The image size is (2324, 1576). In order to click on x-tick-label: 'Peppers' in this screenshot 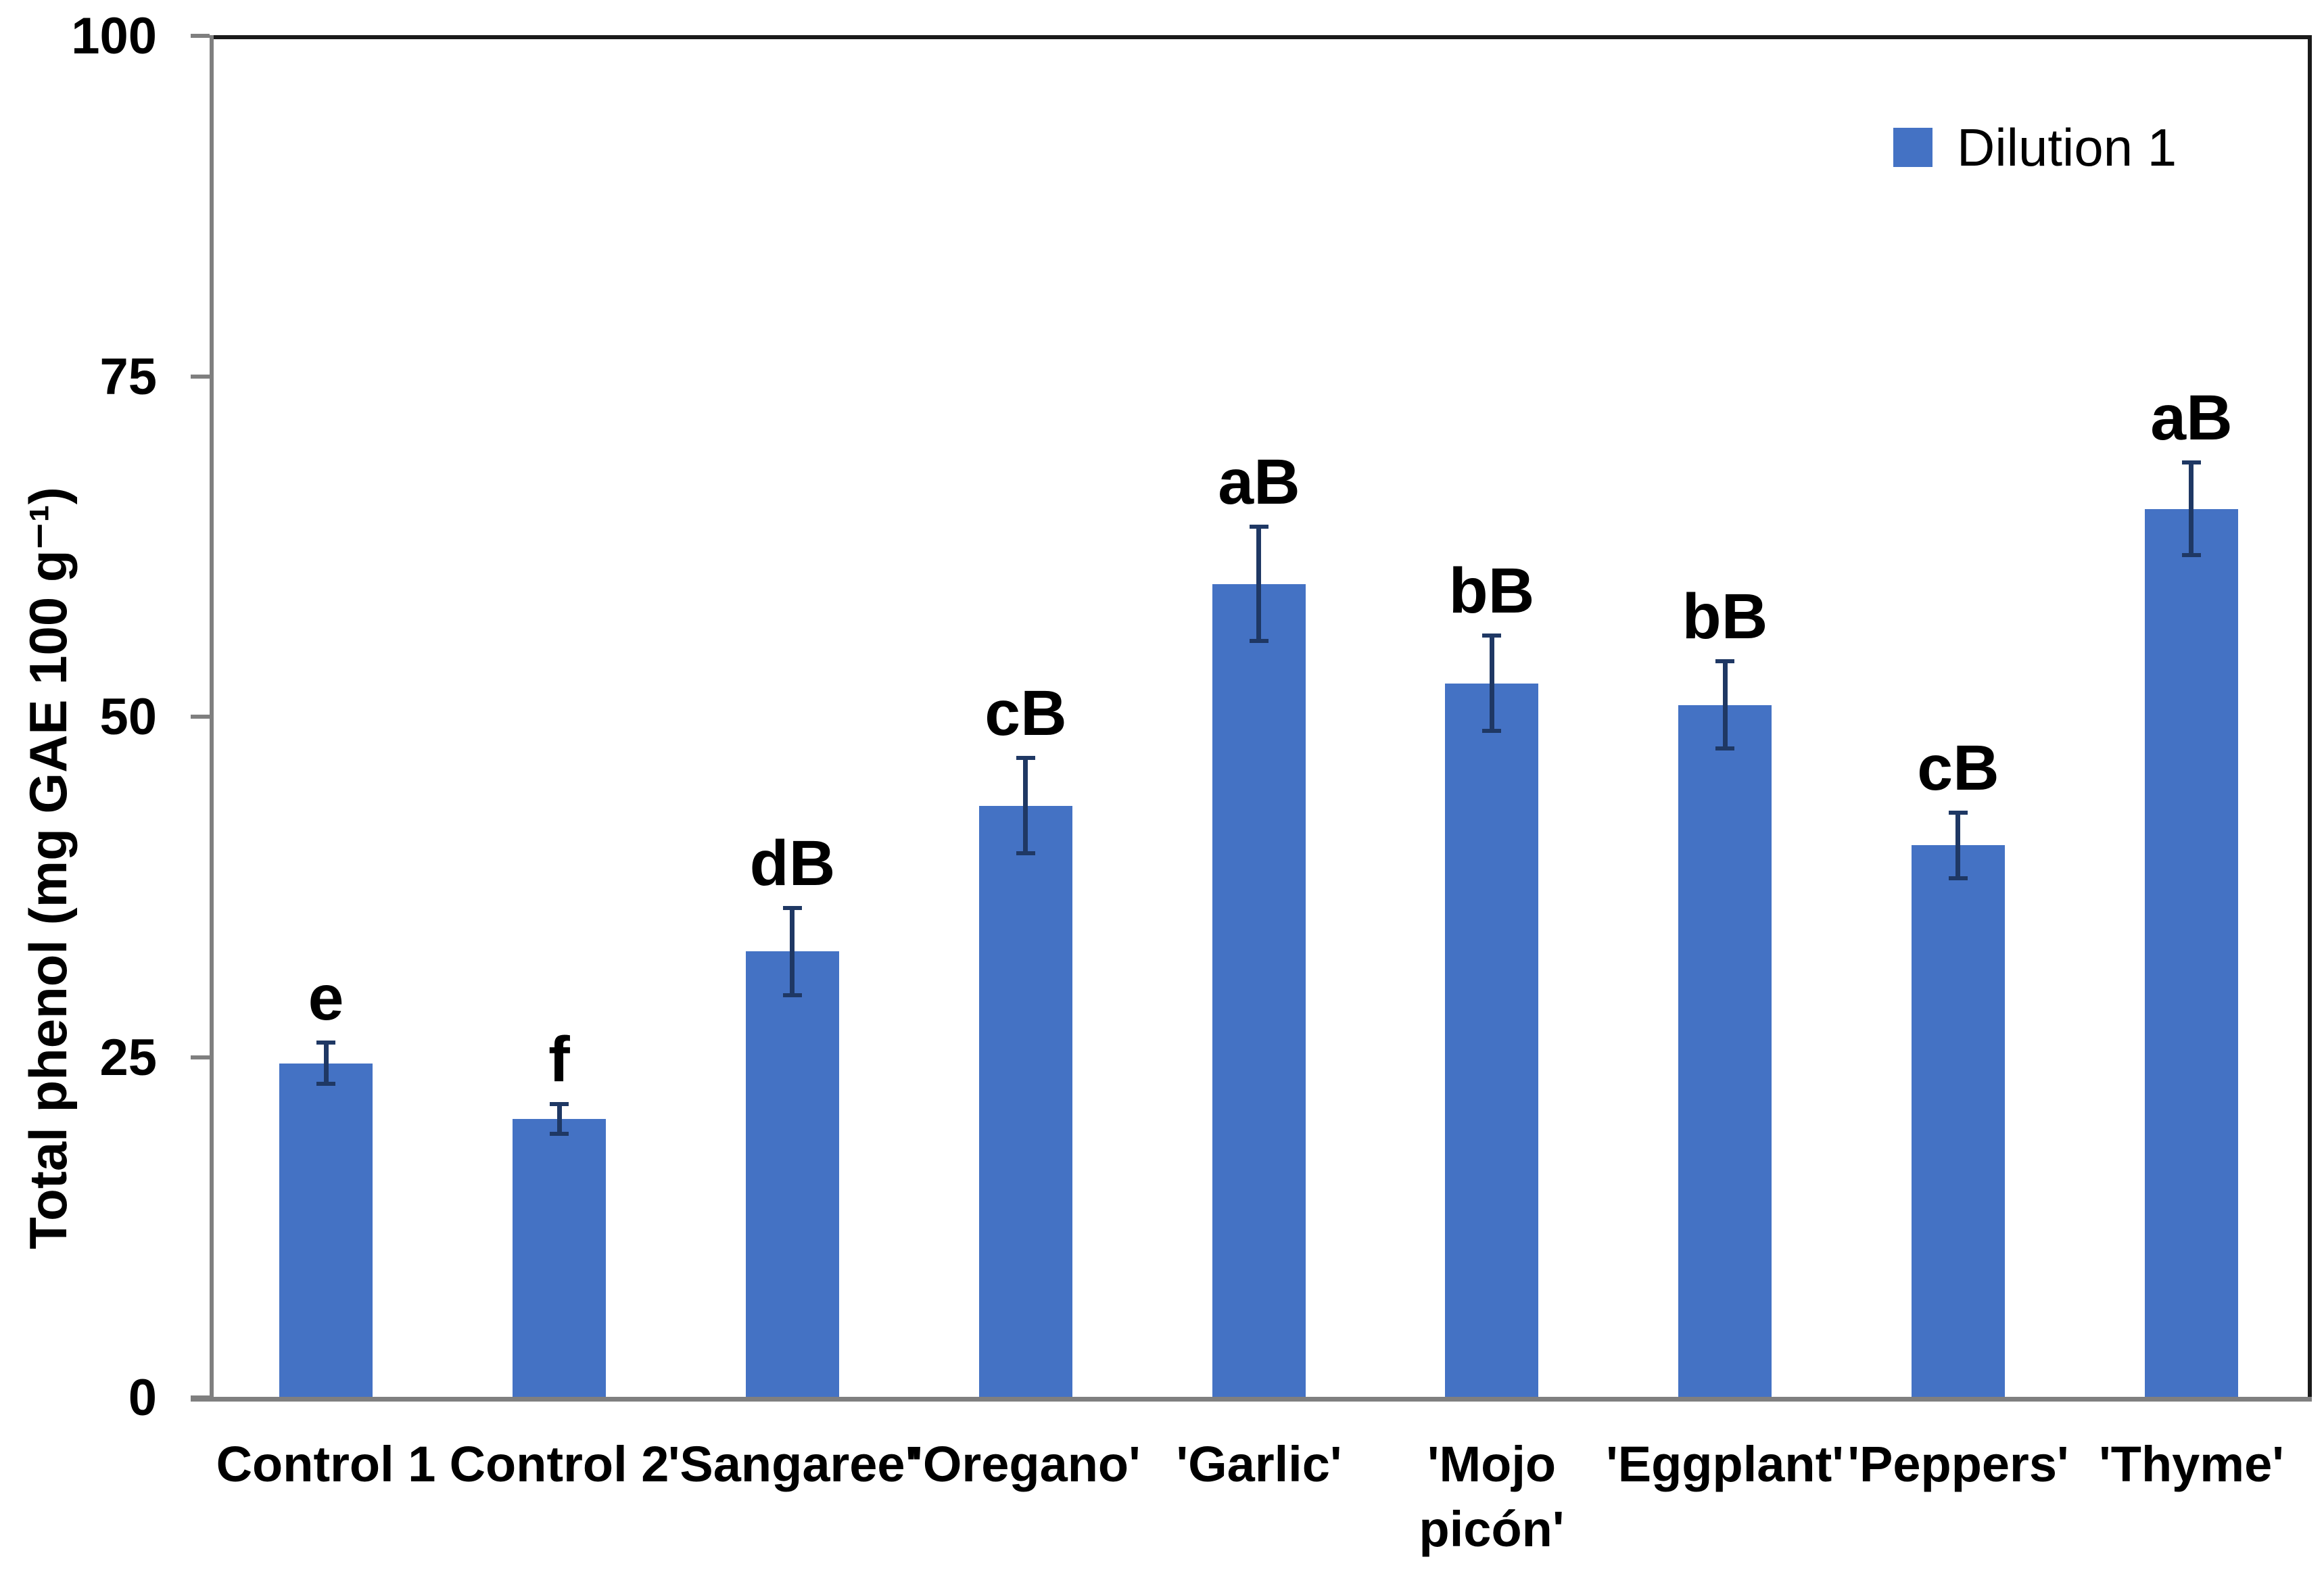, I will do `click(1958, 1464)`.